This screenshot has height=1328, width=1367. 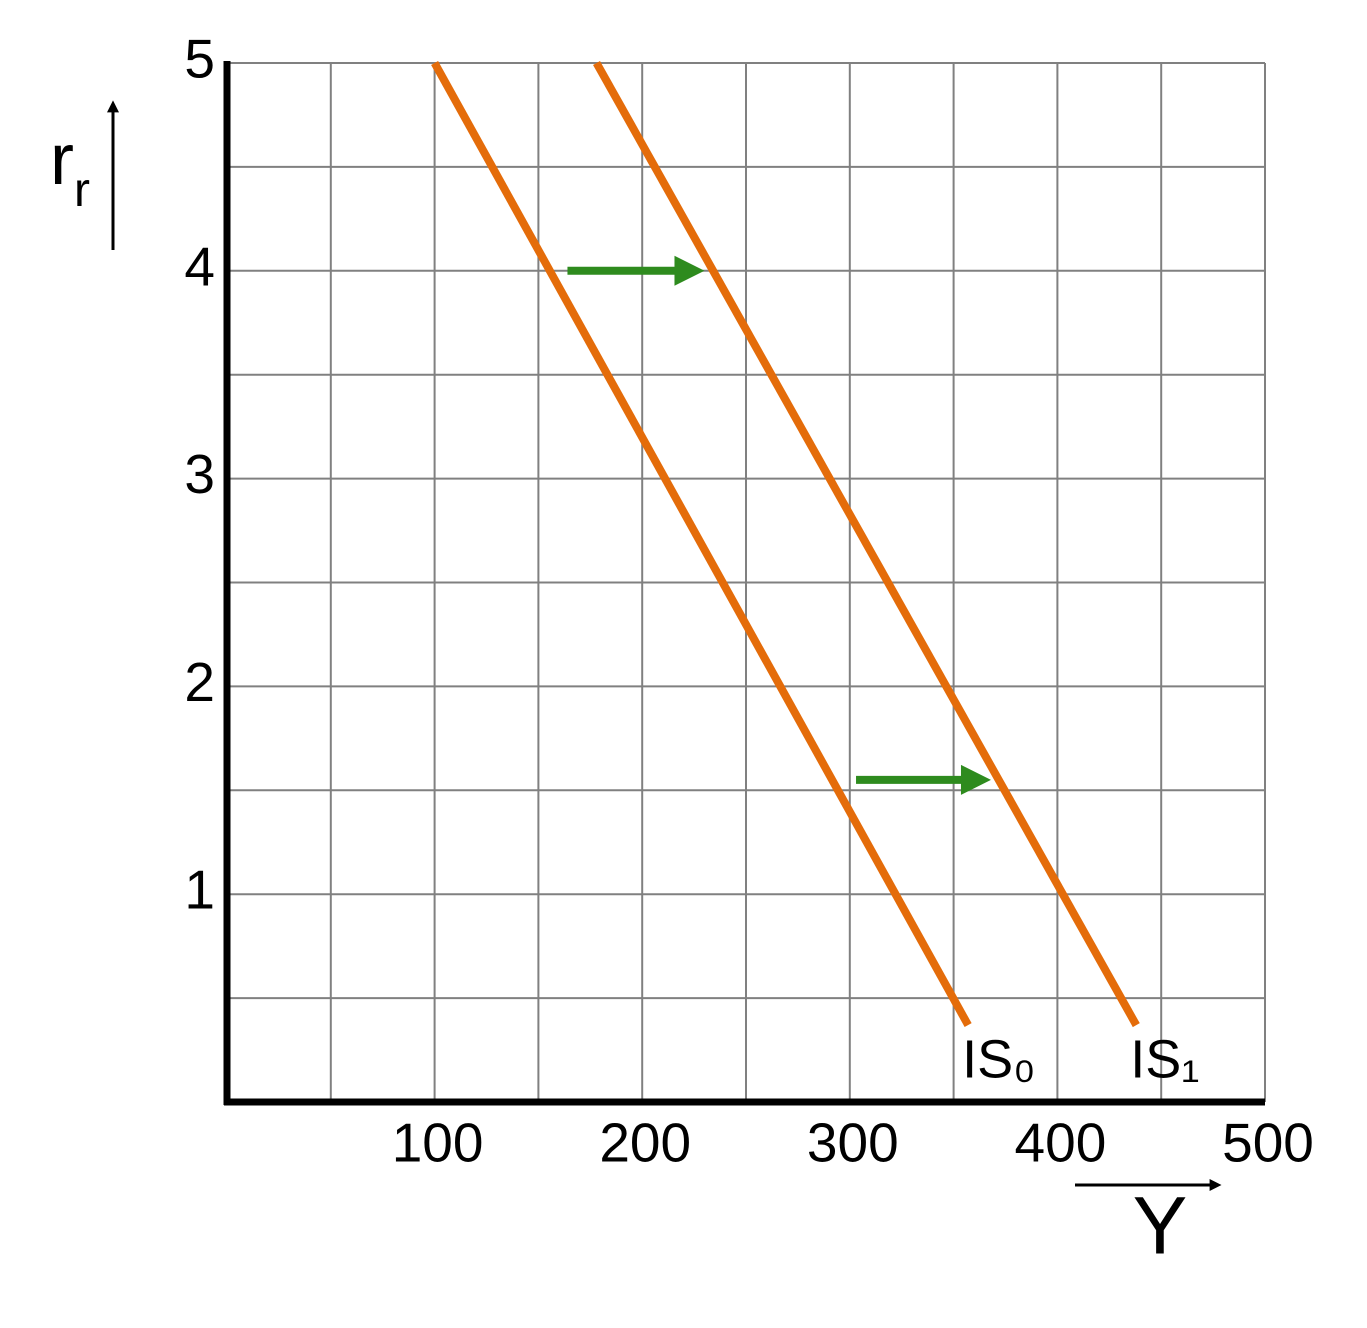 What do you see at coordinates (645, 1143) in the screenshot?
I see `x-tick-label: 200` at bounding box center [645, 1143].